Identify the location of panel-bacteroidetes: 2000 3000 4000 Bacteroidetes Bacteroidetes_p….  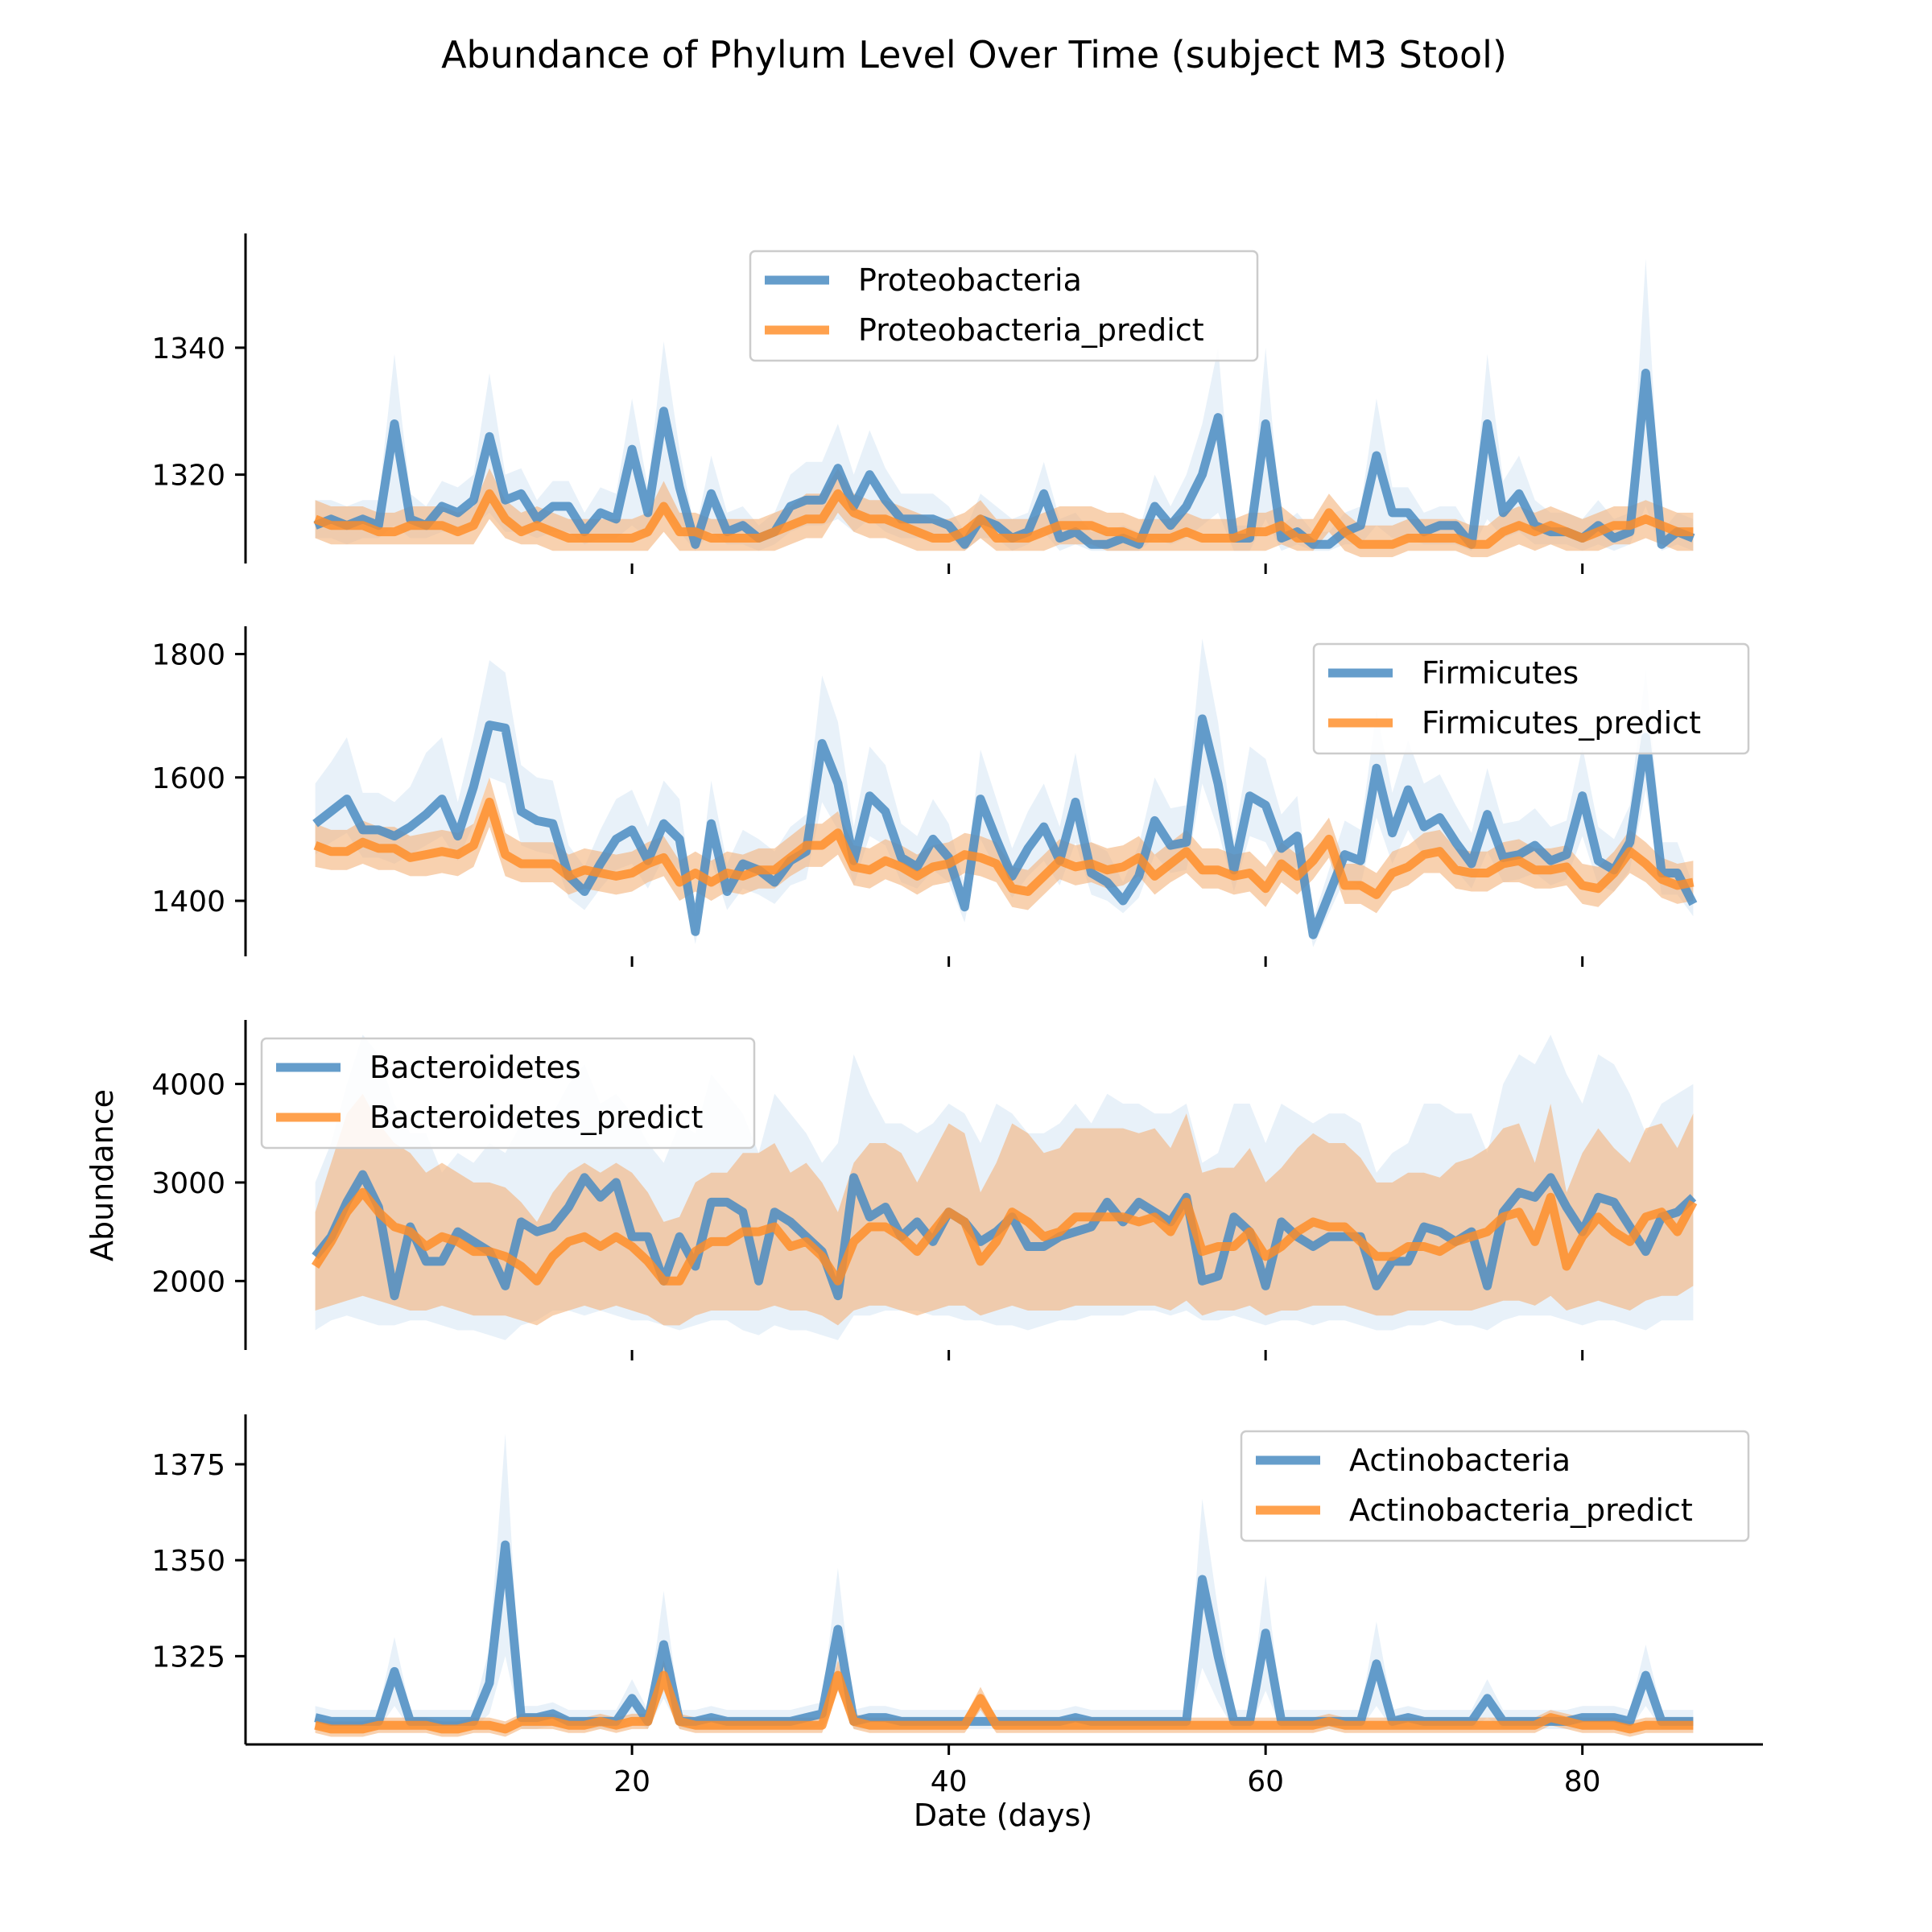
(925, 1190).